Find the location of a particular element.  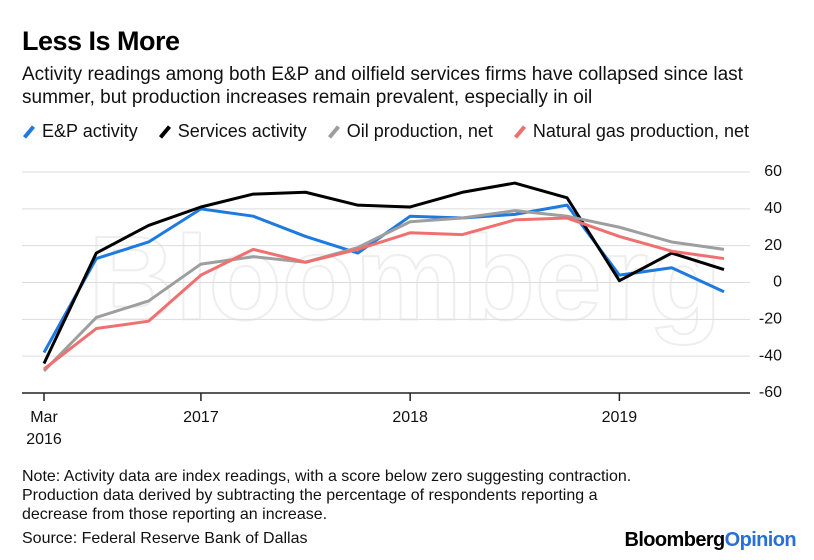

legend-item: Natural gas production, net is located at coordinates (631, 131).